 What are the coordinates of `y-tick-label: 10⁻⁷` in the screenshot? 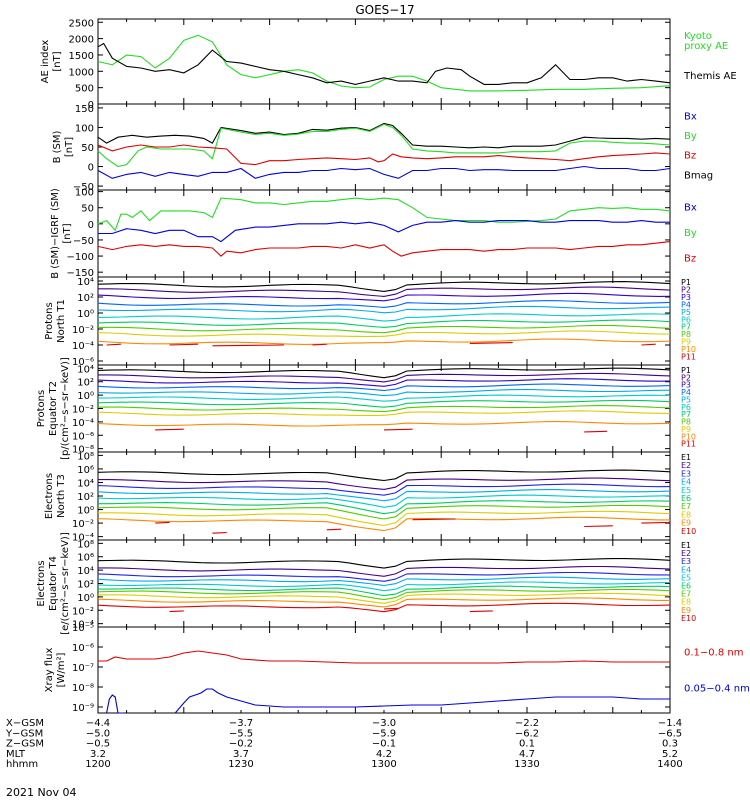 It's located at (83, 668).